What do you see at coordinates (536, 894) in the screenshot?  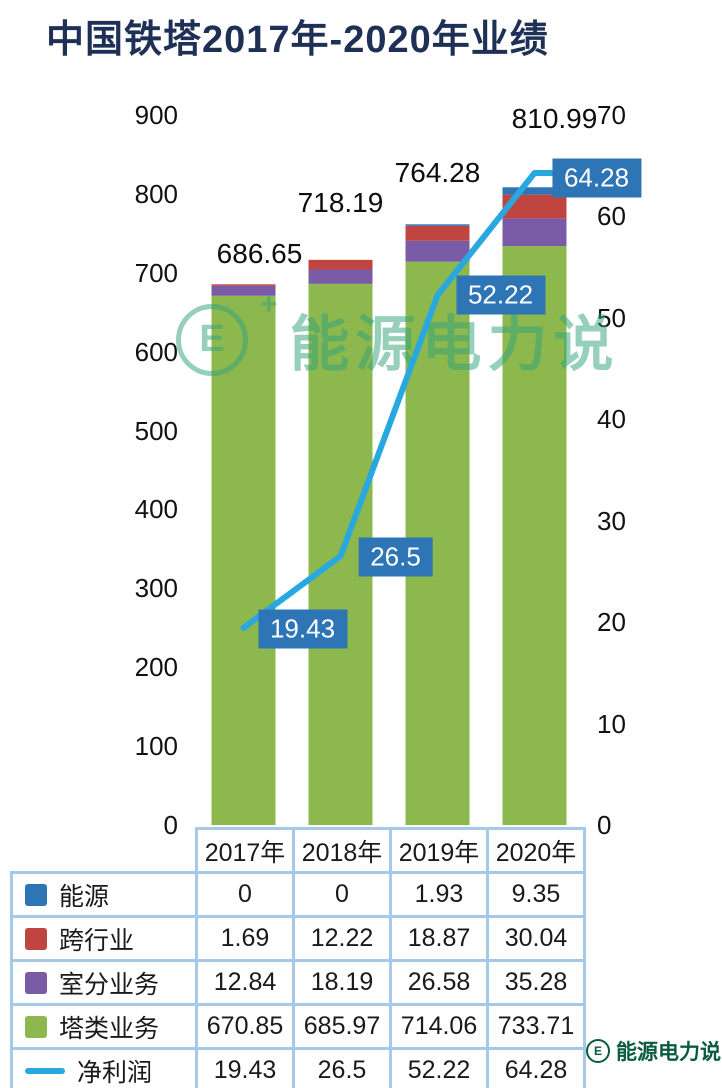 I see `table-cell: 9.35` at bounding box center [536, 894].